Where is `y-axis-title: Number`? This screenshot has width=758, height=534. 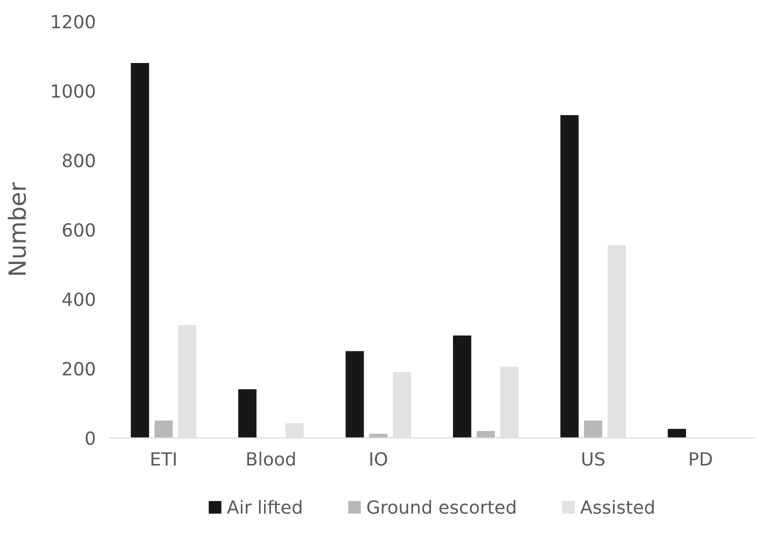
y-axis-title: Number is located at coordinates (17, 228).